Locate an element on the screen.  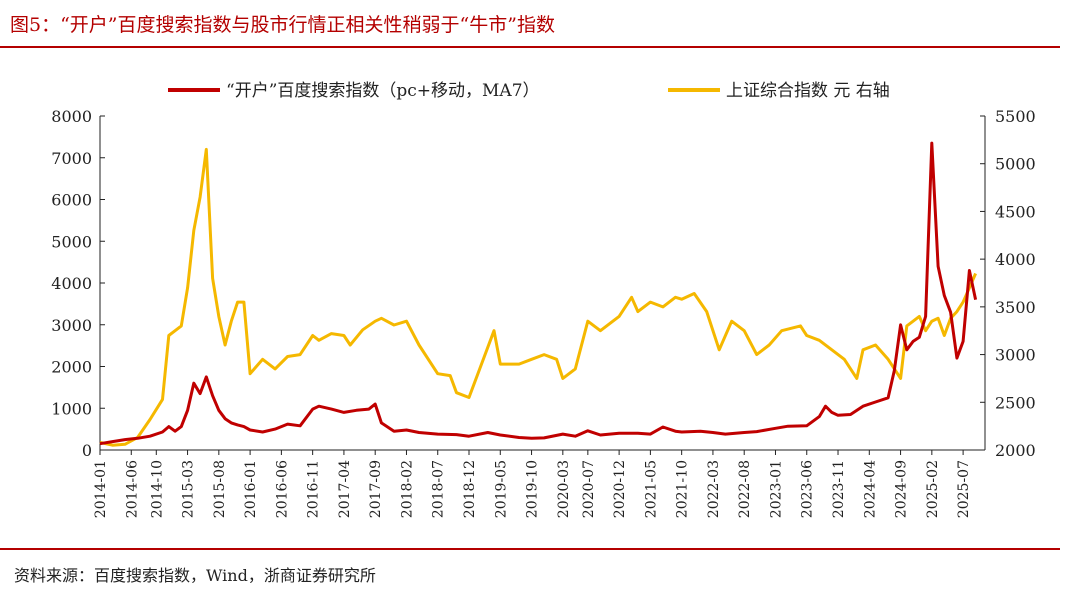
x-tick-label: 2020-03 is located at coordinates (564, 489).